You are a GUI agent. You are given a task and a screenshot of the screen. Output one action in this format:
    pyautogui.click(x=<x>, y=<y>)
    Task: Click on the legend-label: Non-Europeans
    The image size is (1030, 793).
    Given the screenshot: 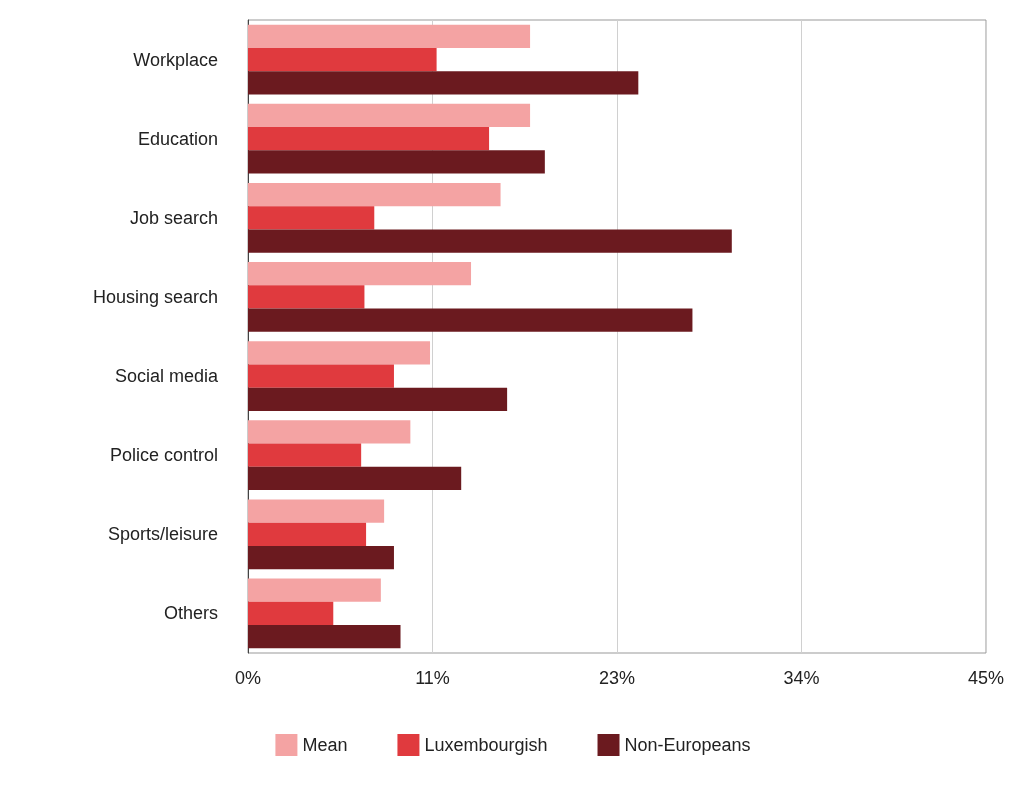 What is the action you would take?
    pyautogui.click(x=687, y=745)
    